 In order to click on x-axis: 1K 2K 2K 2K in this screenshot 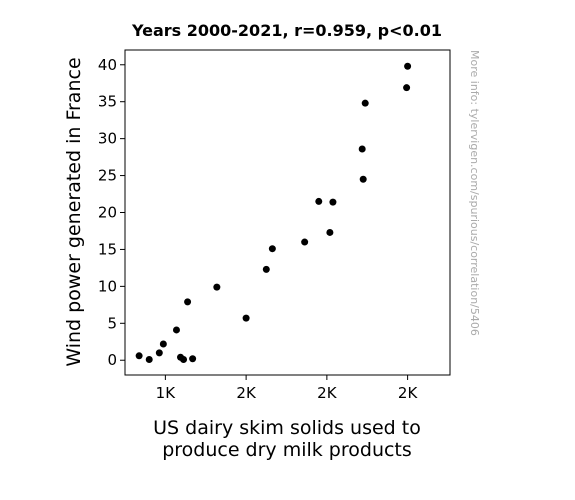, I will do `click(287, 388)`.